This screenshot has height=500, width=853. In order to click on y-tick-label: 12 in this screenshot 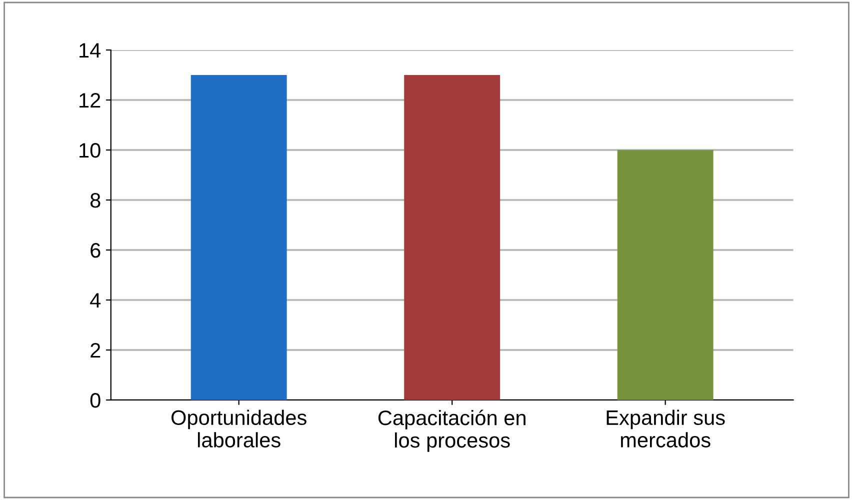, I will do `click(90, 100)`.